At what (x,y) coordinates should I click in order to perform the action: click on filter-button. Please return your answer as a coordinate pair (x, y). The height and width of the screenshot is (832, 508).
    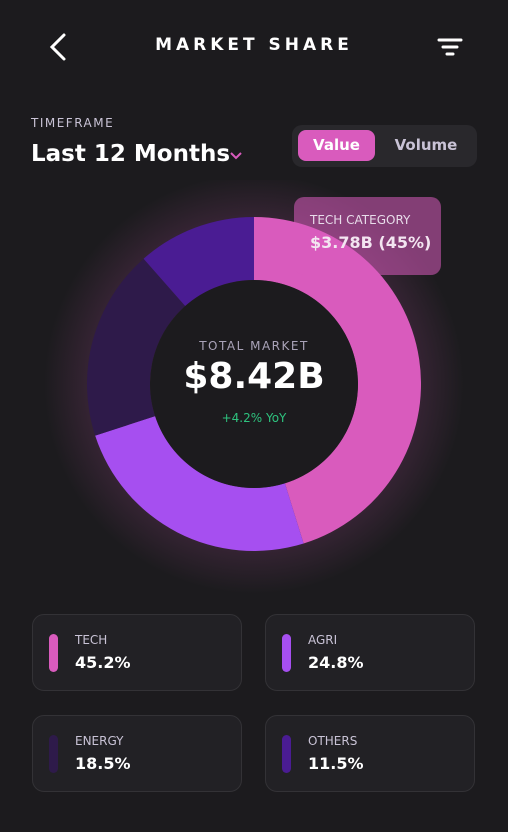
    Looking at the image, I should click on (451, 47).